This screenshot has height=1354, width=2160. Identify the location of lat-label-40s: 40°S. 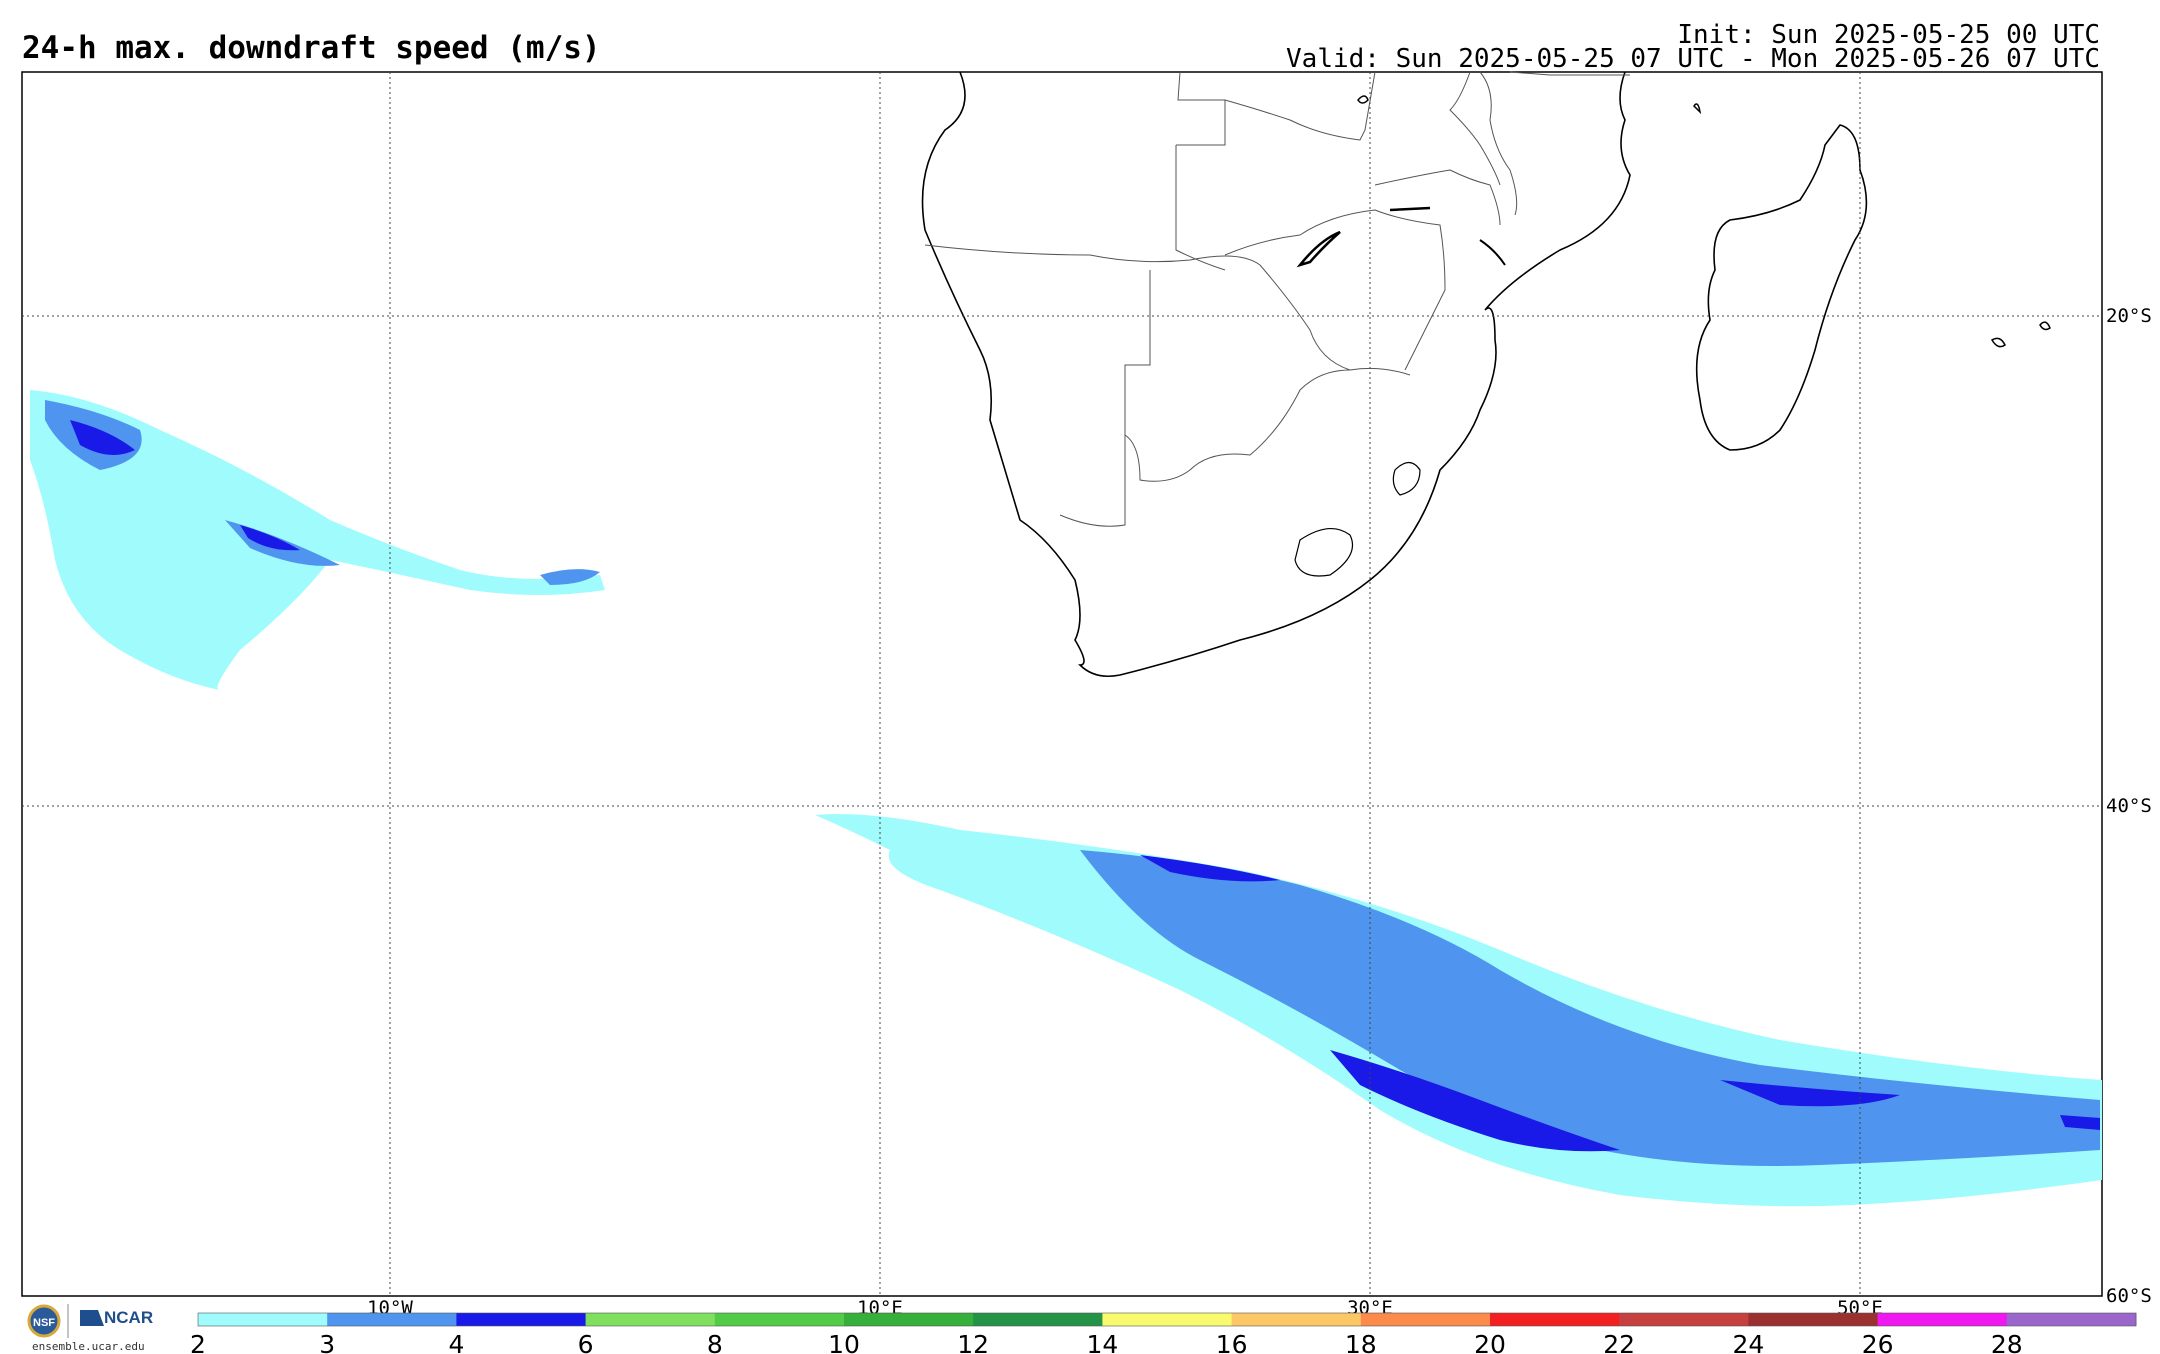
(2129, 806).